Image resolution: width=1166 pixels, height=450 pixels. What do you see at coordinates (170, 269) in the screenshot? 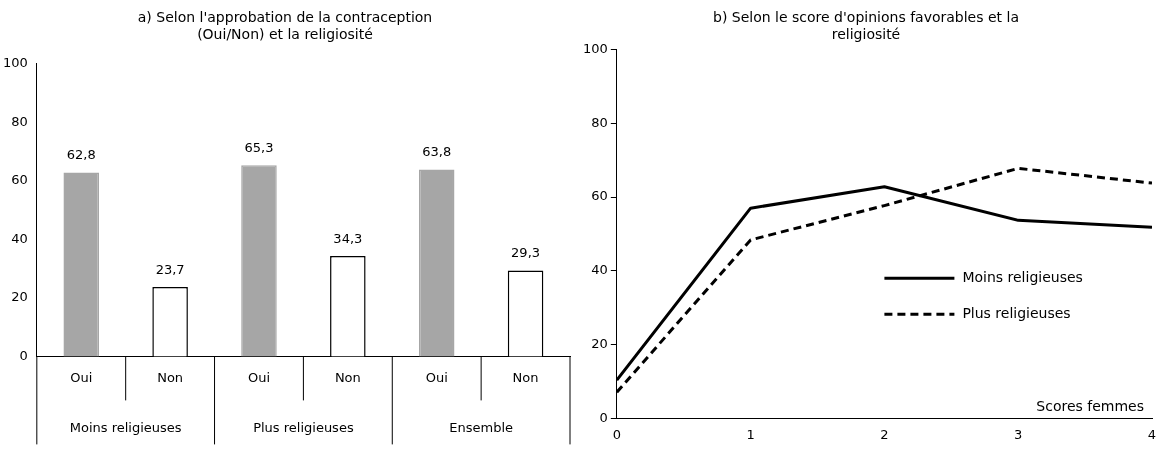
I see `data-label: 23,7` at bounding box center [170, 269].